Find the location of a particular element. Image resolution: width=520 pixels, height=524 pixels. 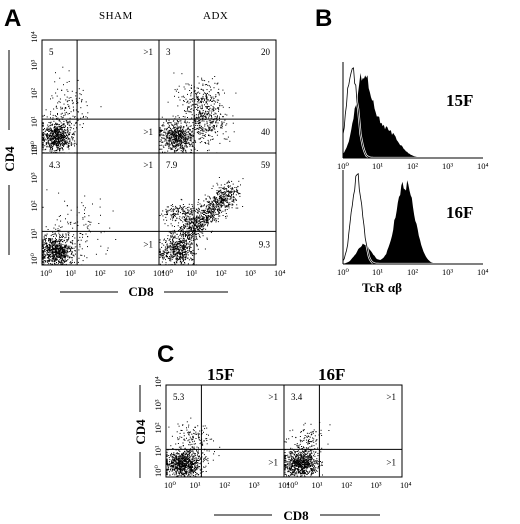

panel-a-top-y-tick: 10³ is located at coordinates (34, 65).